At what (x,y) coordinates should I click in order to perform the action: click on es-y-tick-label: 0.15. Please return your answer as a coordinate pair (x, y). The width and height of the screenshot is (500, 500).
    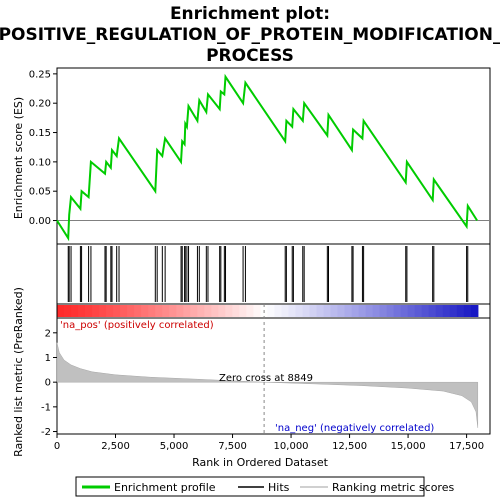
    Looking at the image, I should click on (40, 133).